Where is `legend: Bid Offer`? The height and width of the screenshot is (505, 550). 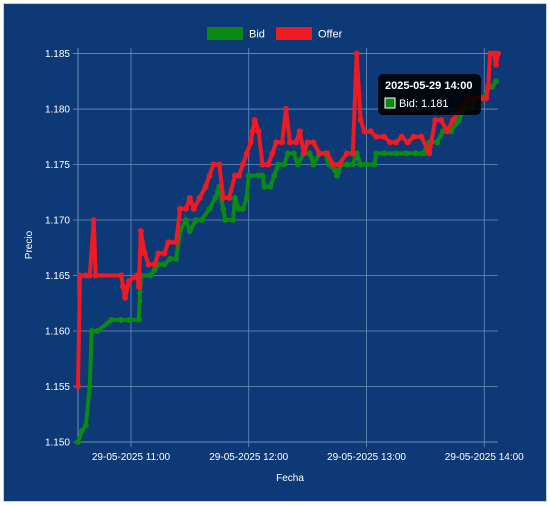
legend: Bid Offer is located at coordinates (275, 34).